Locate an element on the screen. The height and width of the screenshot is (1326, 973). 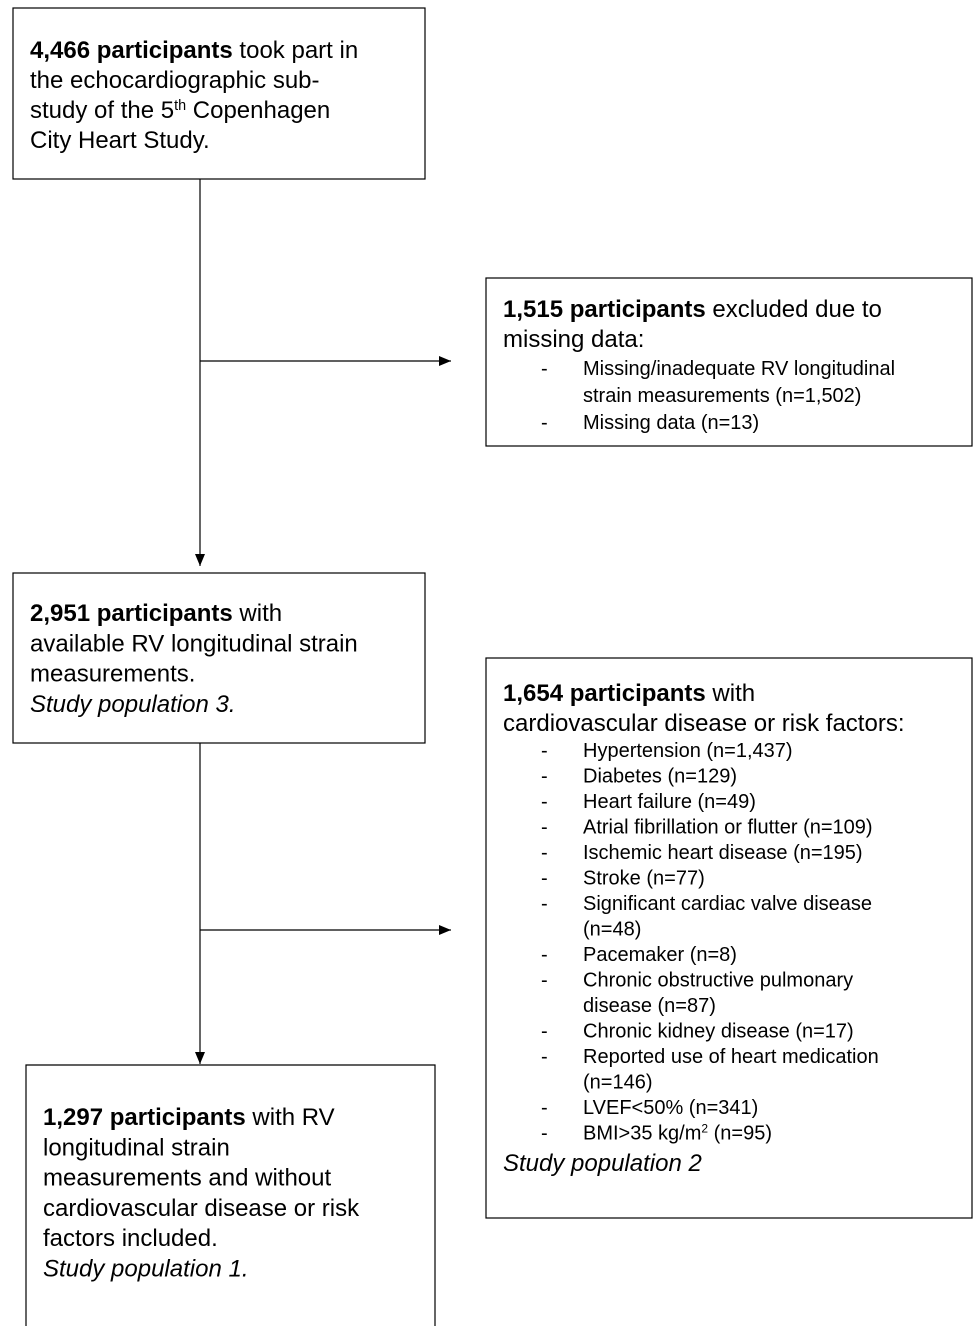
text-line: measurements. is located at coordinates (112, 674).